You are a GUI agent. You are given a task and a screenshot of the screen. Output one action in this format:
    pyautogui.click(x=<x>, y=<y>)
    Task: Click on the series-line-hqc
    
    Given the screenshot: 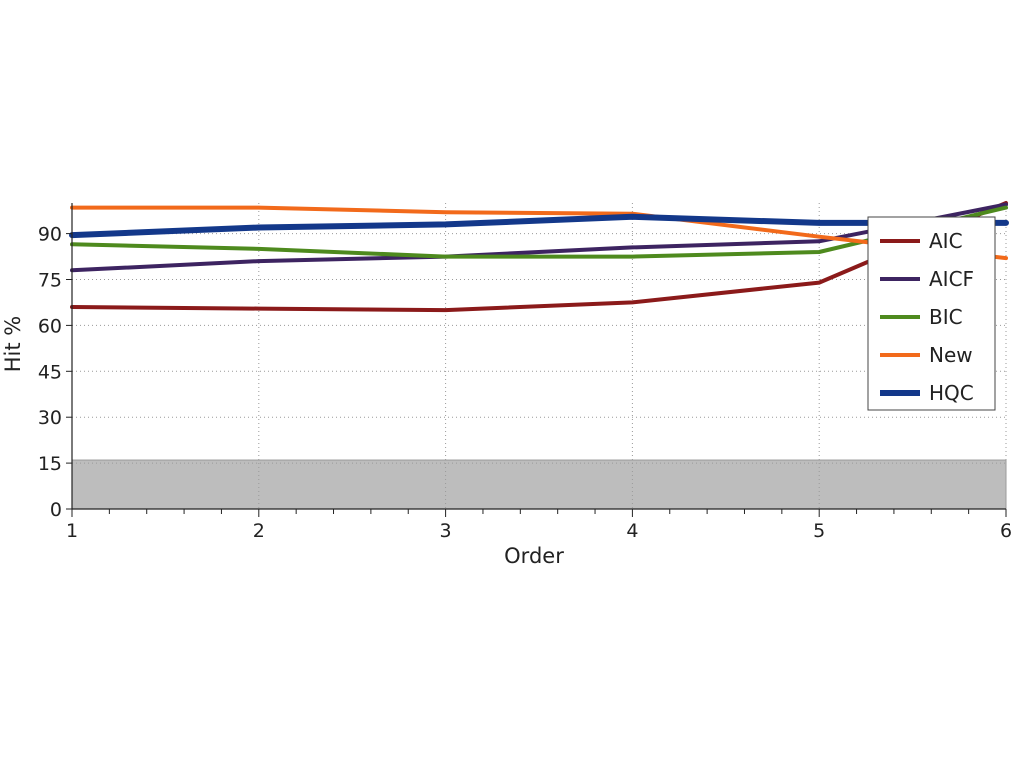 What is the action you would take?
    pyautogui.click(x=539, y=226)
    